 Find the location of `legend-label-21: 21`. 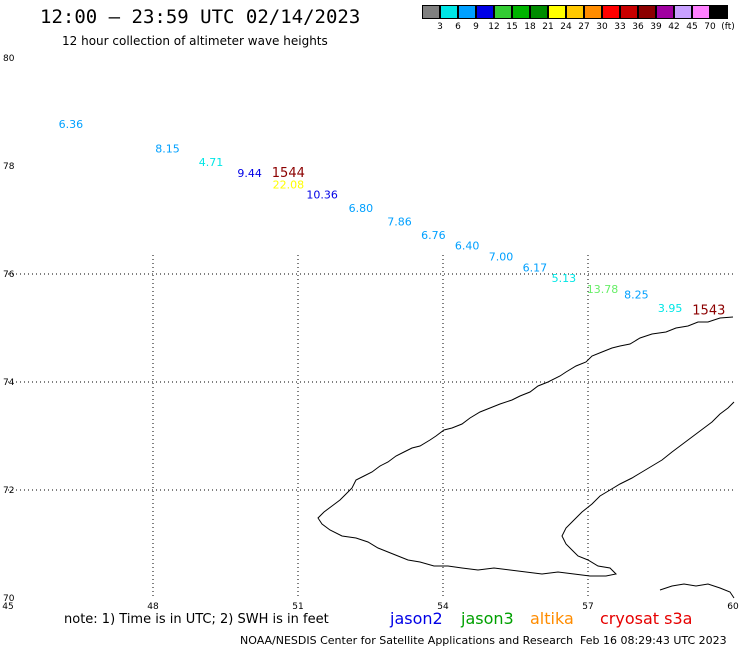

legend-label-21: 21 is located at coordinates (548, 27).